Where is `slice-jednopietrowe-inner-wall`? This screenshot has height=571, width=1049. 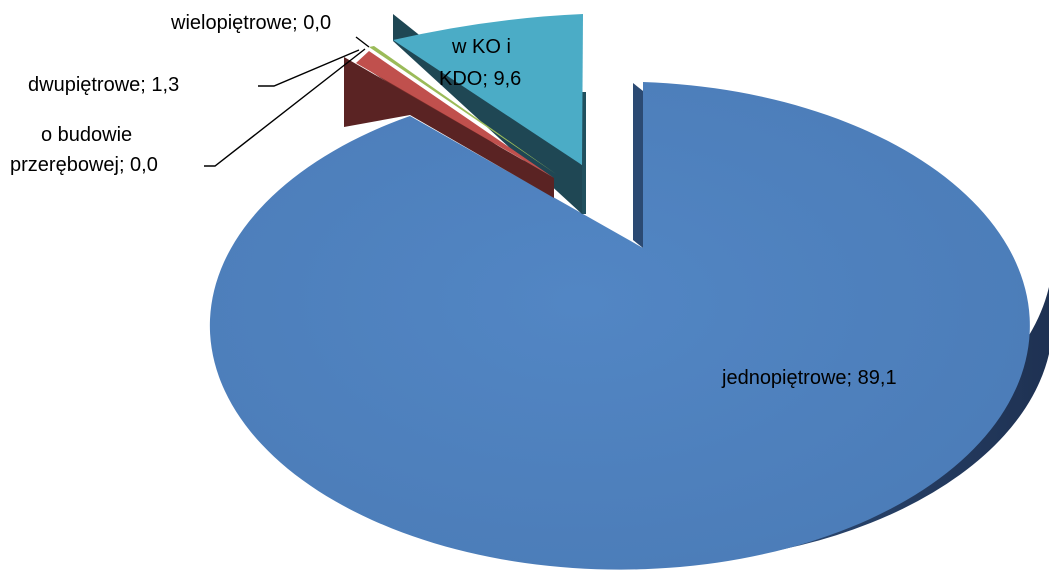 slice-jednopietrowe-inner-wall is located at coordinates (638, 165).